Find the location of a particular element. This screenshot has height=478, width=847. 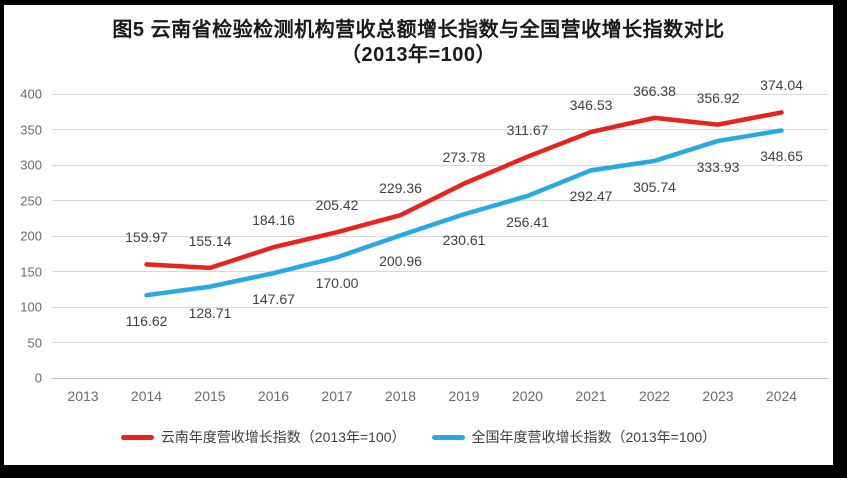

data-label: 311.67 is located at coordinates (527, 129).